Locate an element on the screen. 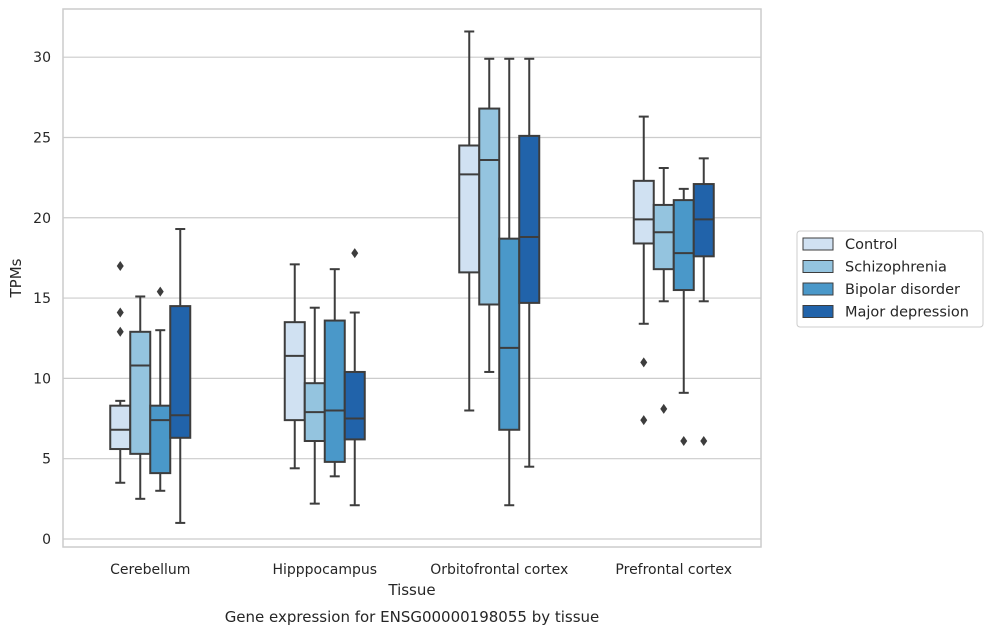 The width and height of the screenshot is (993, 634). x-axis-label: Tissue is located at coordinates (411, 590).